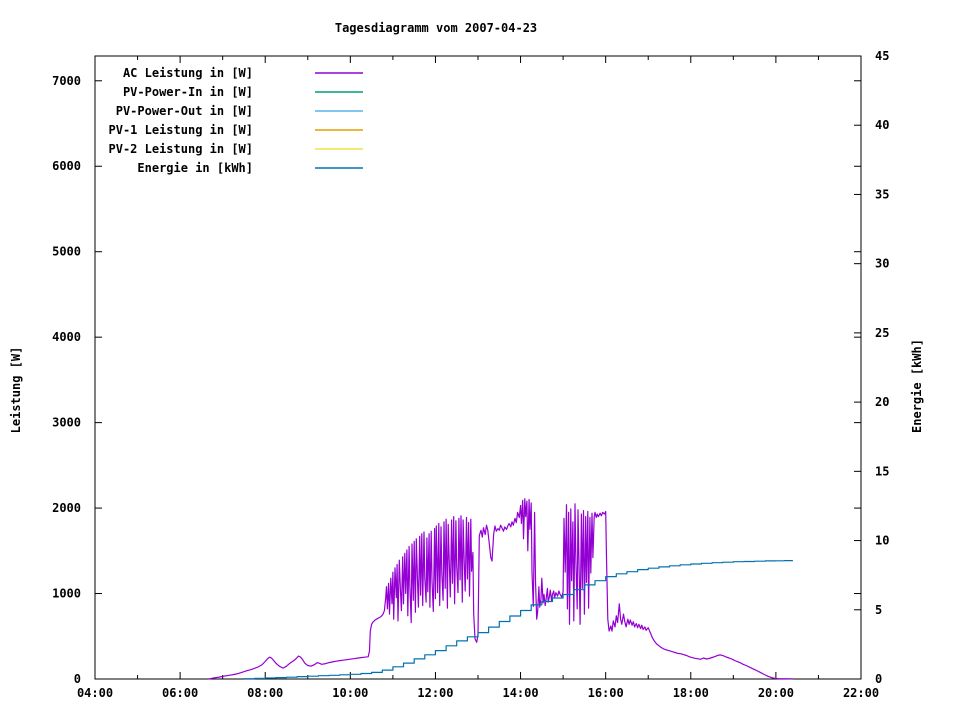 The image size is (960, 720). I want to click on x-tick-label: 06:00, so click(180, 693).